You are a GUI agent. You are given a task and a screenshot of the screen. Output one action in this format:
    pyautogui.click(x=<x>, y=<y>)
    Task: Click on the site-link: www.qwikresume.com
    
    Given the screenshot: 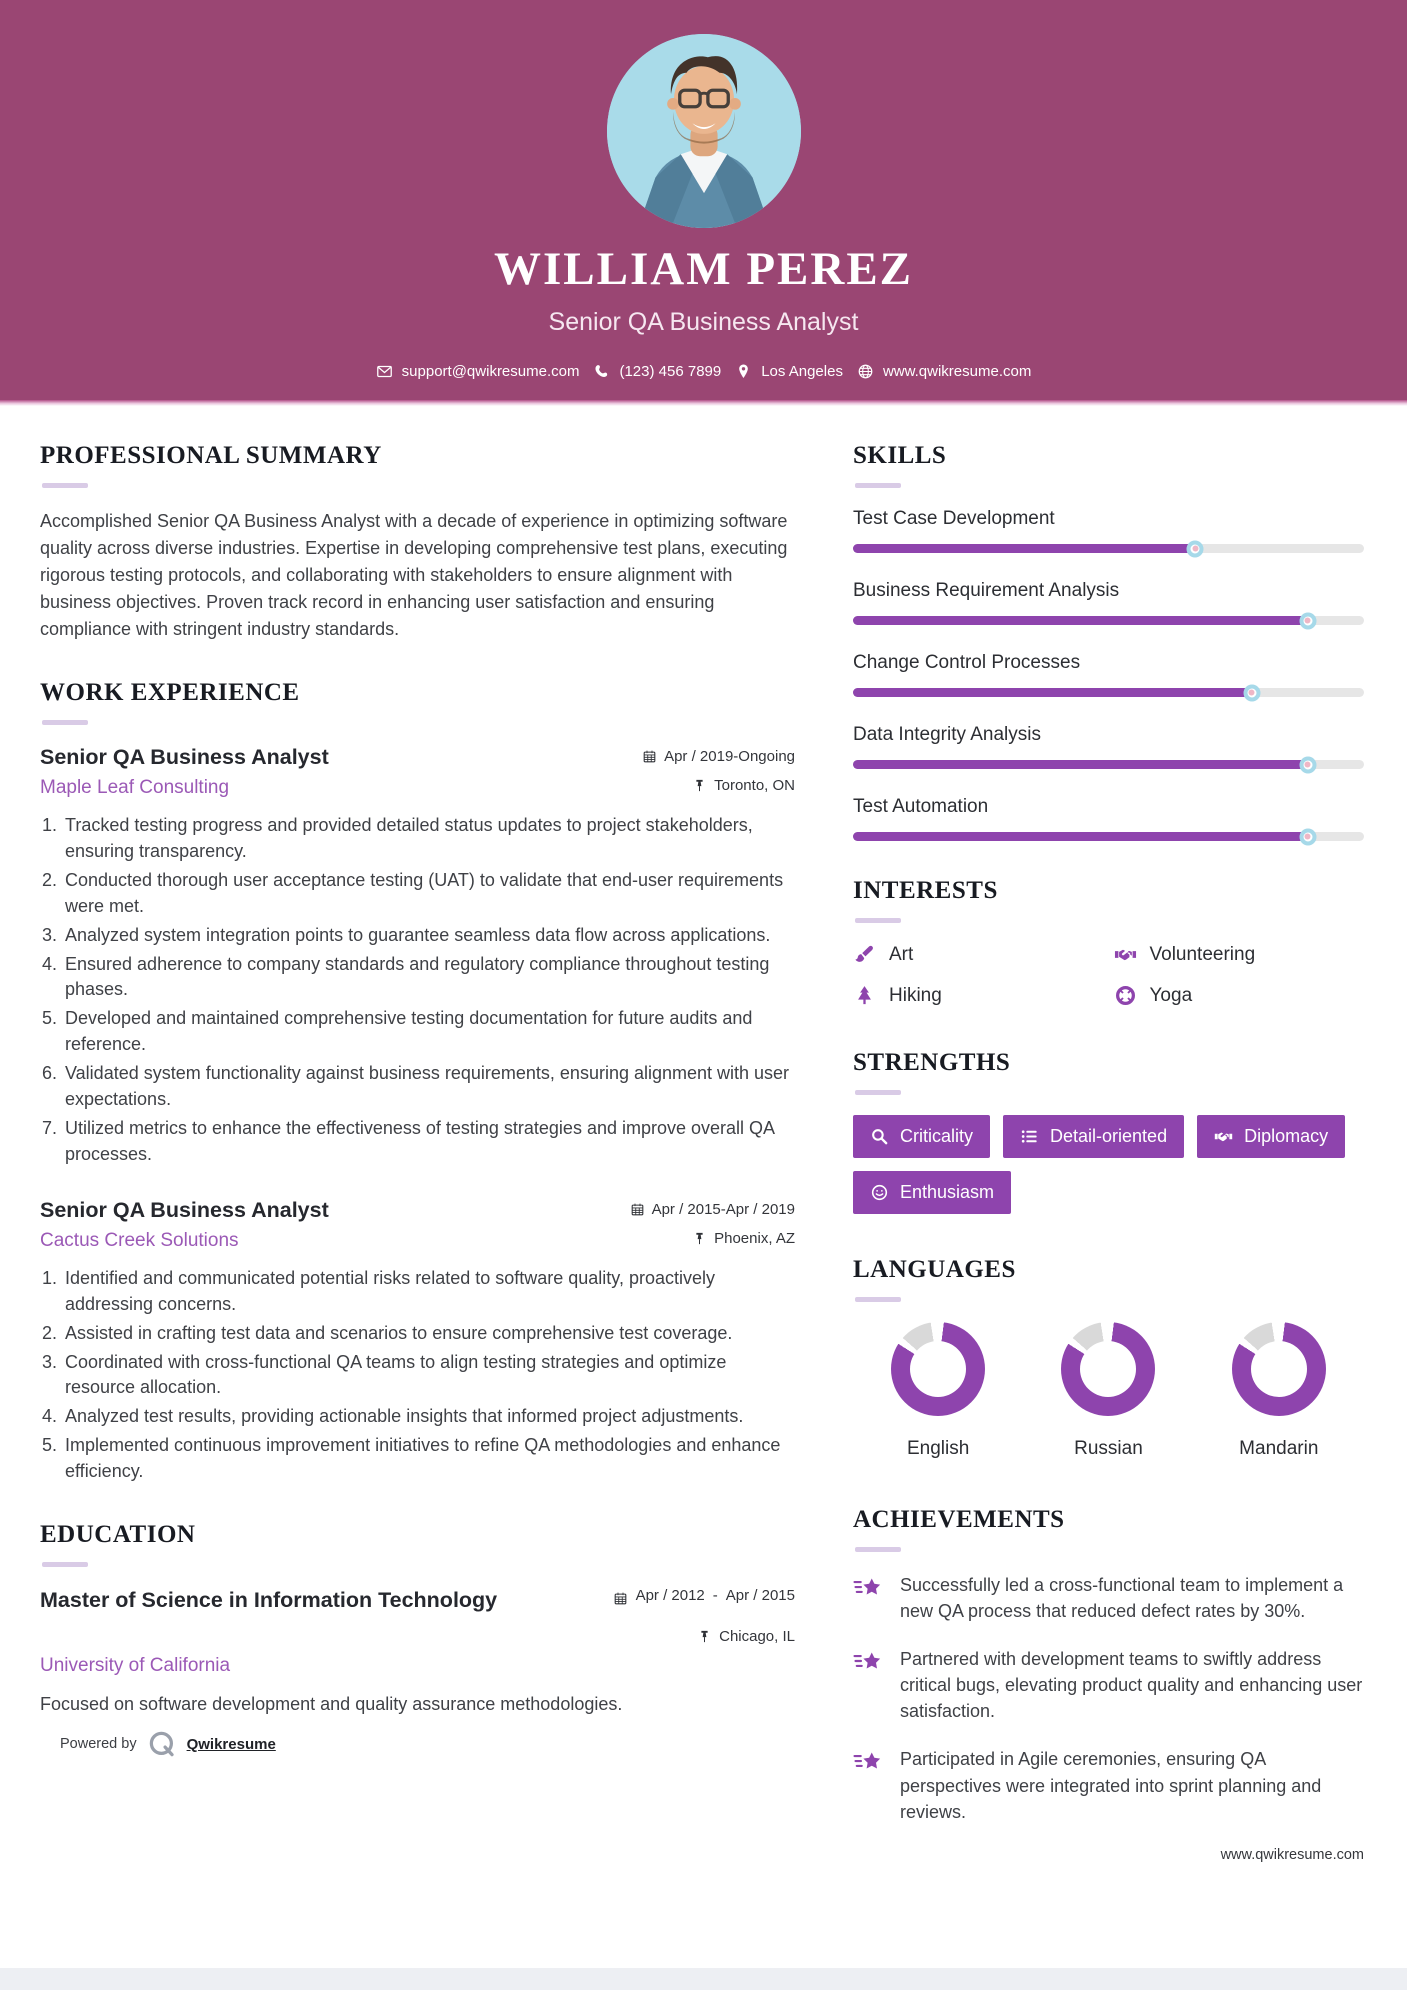 What is the action you would take?
    pyautogui.click(x=1292, y=1854)
    